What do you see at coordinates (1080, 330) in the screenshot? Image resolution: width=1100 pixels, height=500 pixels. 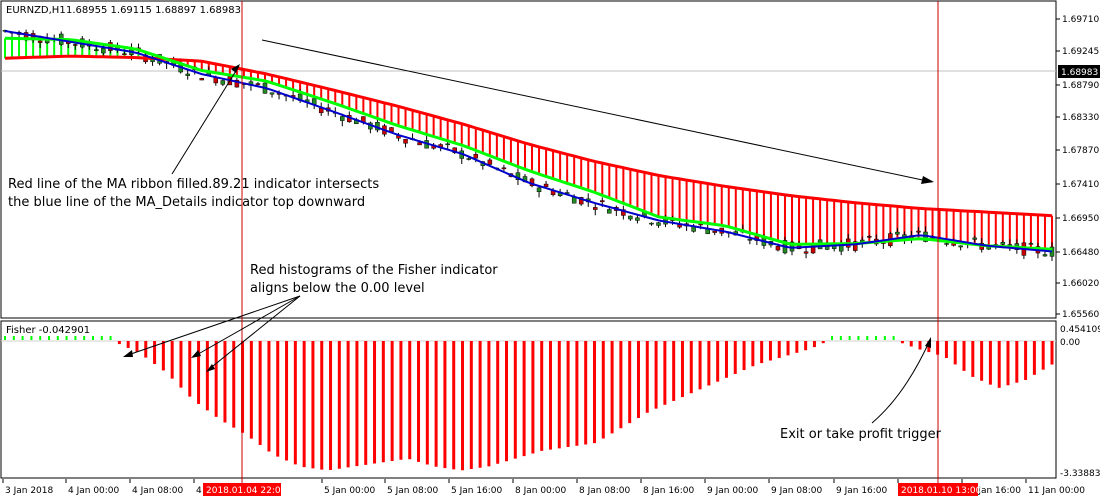 I see `fisher-axis-top: 0.454109` at bounding box center [1080, 330].